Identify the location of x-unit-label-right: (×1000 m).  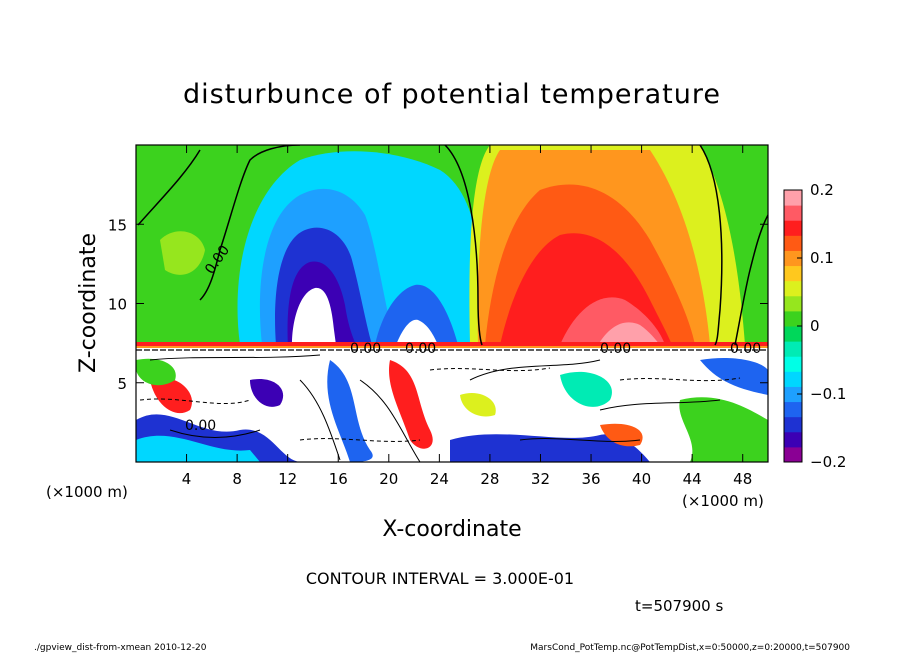
(723, 501).